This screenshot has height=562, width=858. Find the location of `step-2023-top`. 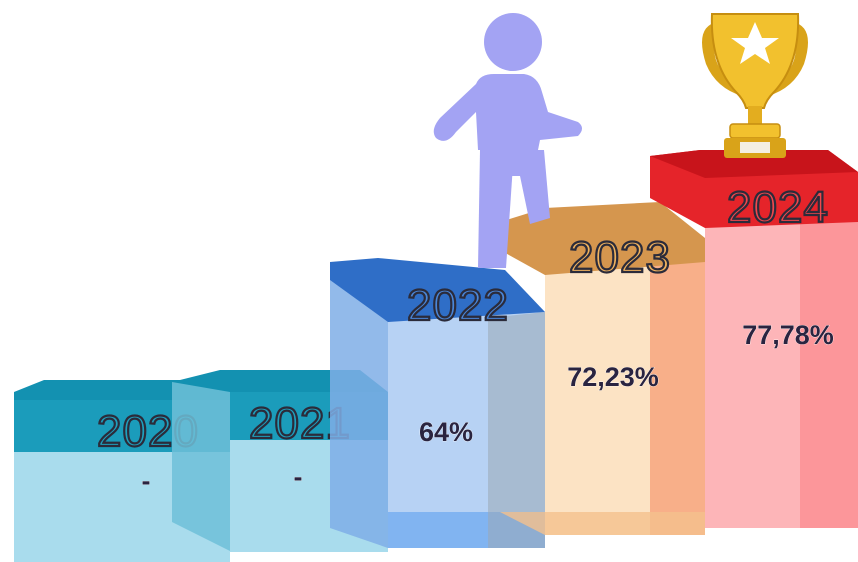

step-2023-top is located at coordinates (602, 238).